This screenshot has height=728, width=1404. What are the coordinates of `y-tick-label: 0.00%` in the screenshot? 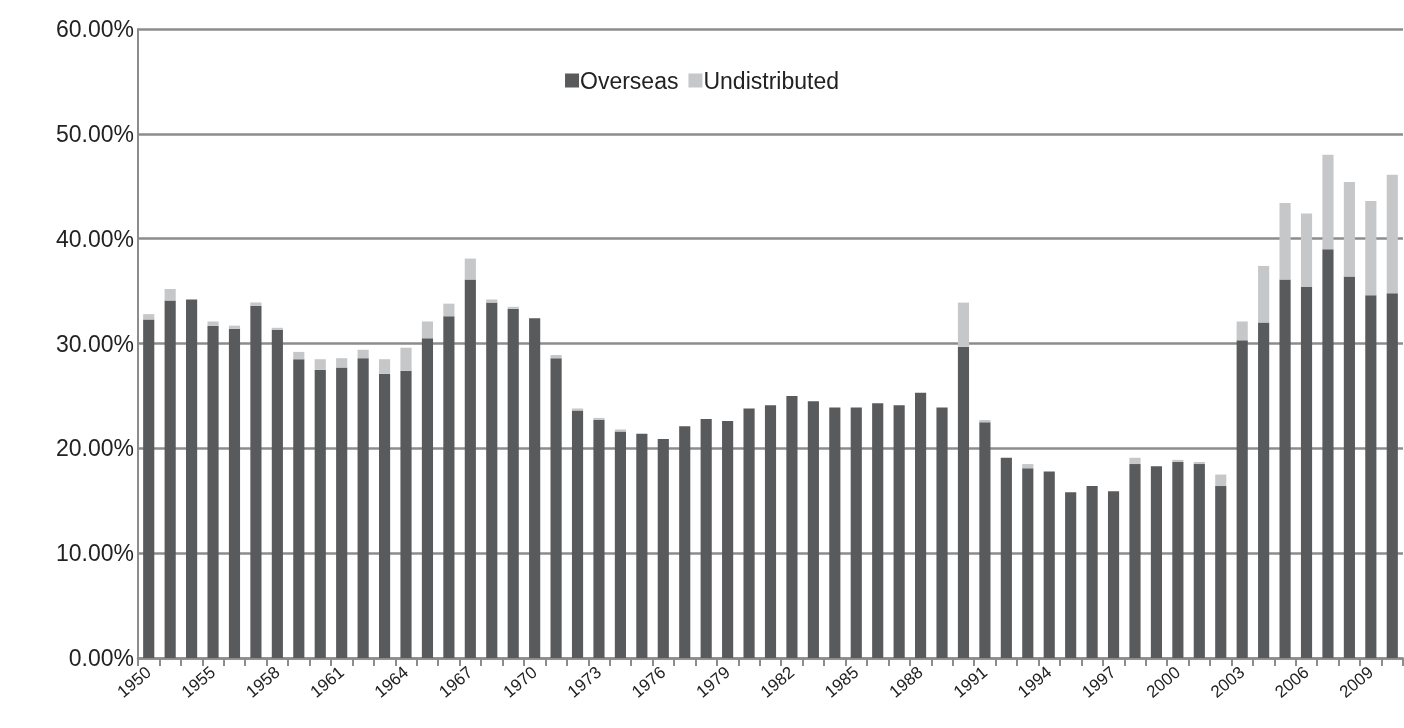 It's located at (101, 658).